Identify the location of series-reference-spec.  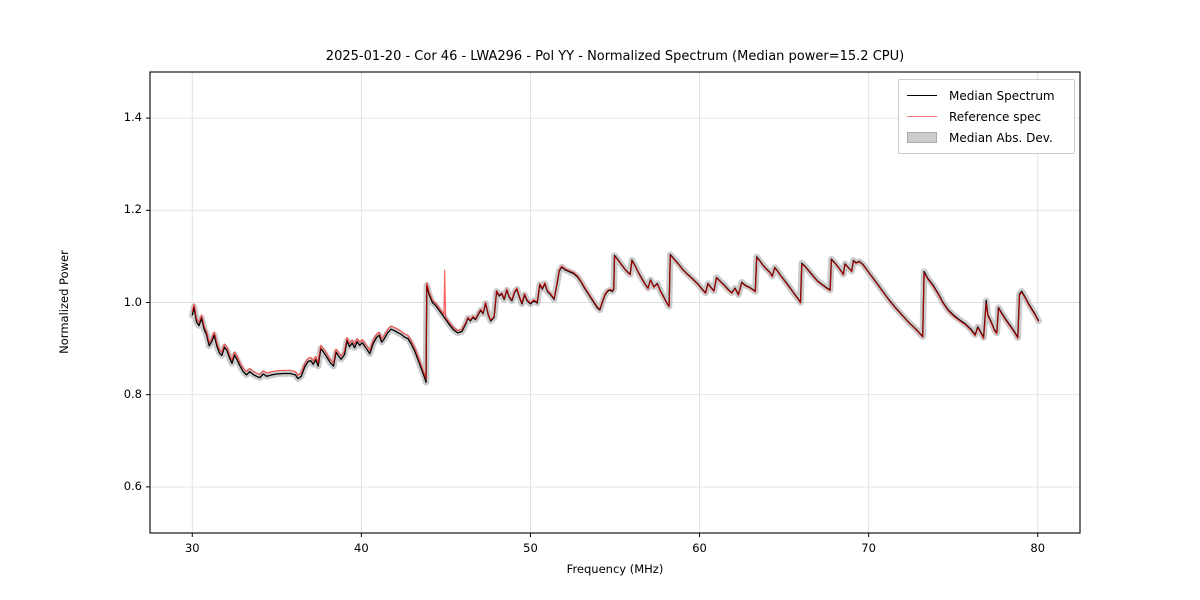
(615, 317).